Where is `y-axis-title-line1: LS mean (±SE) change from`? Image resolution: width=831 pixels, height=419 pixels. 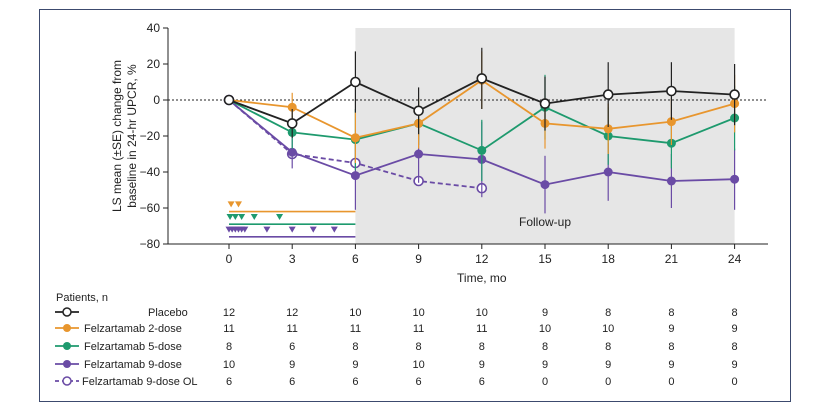 y-axis-title-line1: LS mean (±SE) change from is located at coordinates (117, 136).